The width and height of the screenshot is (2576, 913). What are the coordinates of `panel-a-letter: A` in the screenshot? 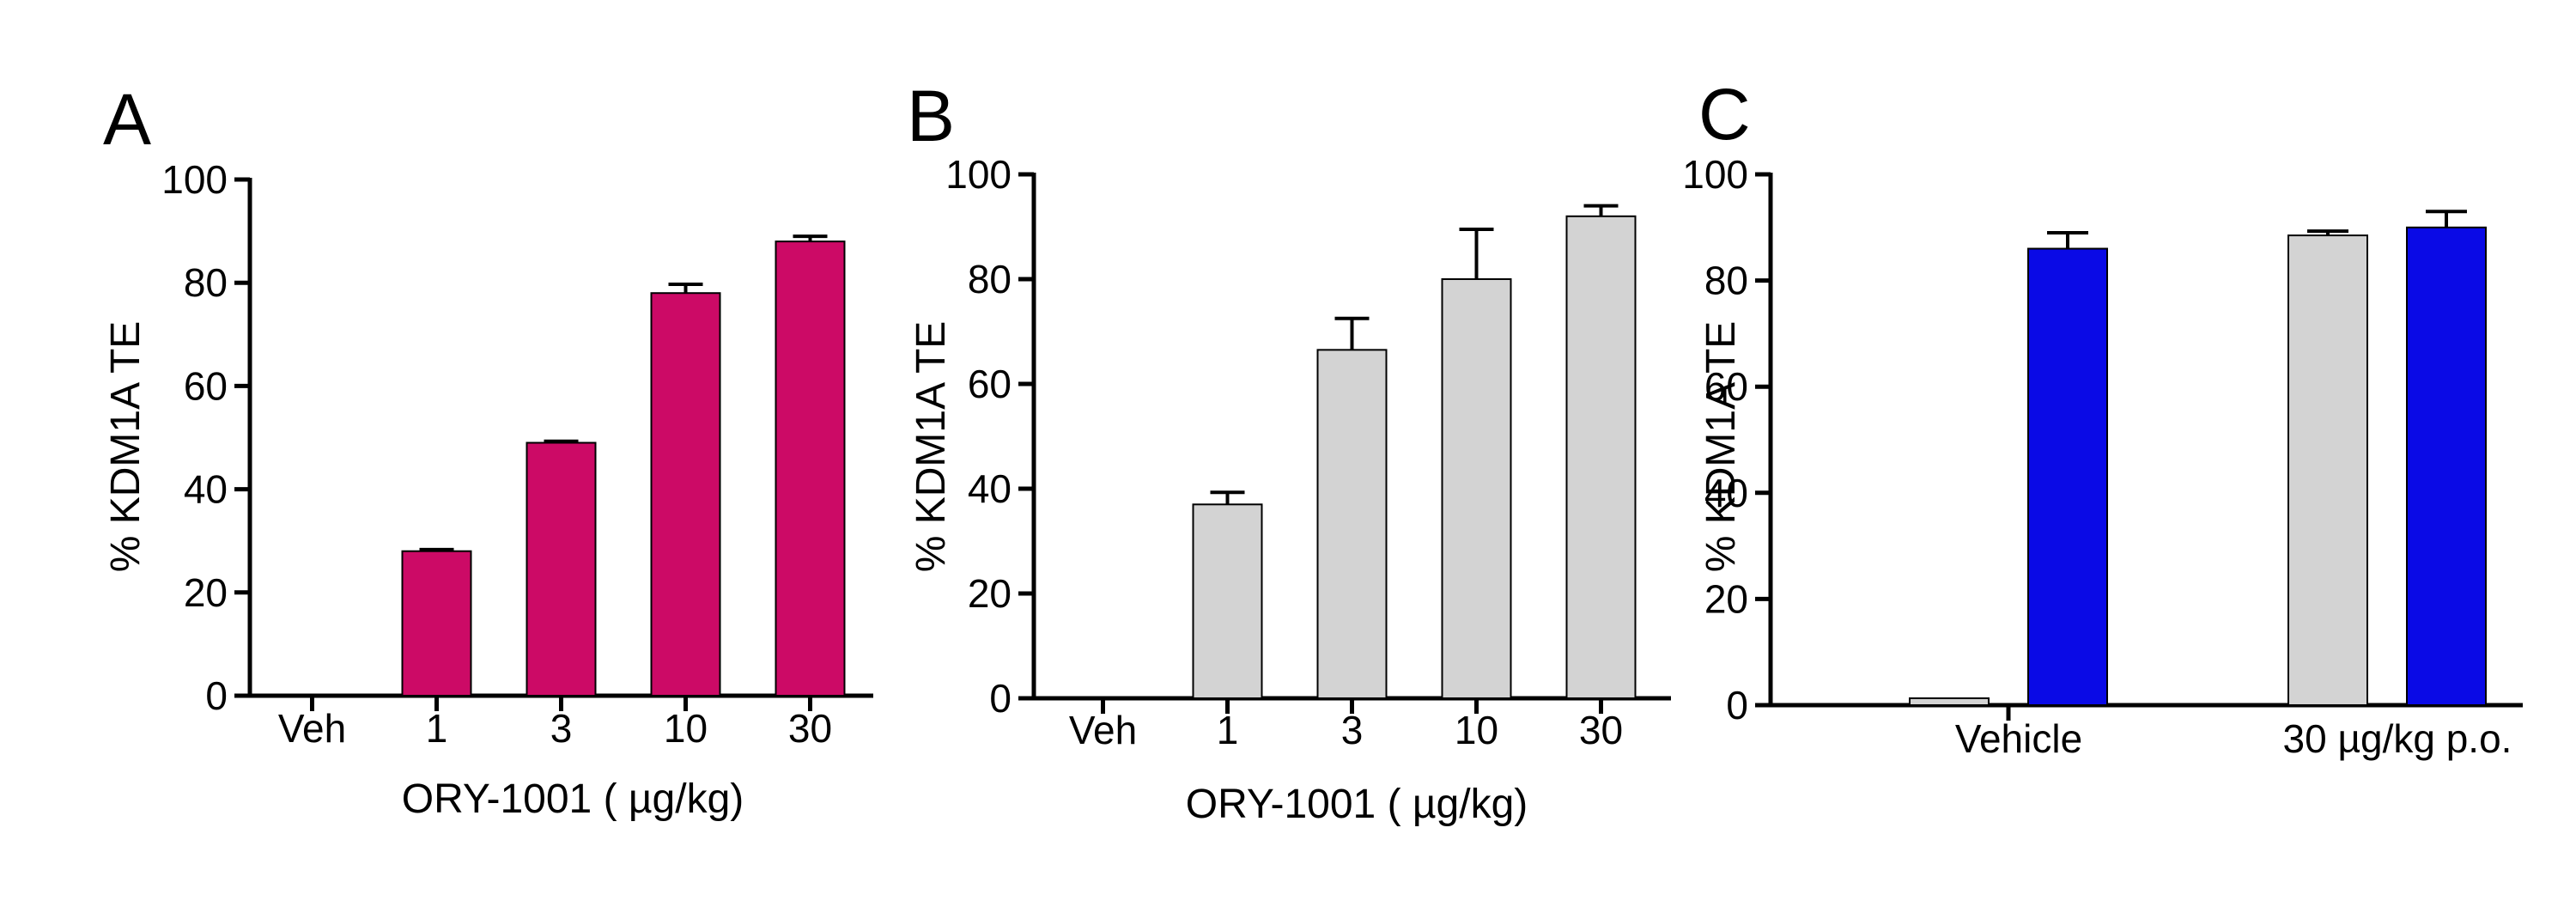 It's located at (127, 119).